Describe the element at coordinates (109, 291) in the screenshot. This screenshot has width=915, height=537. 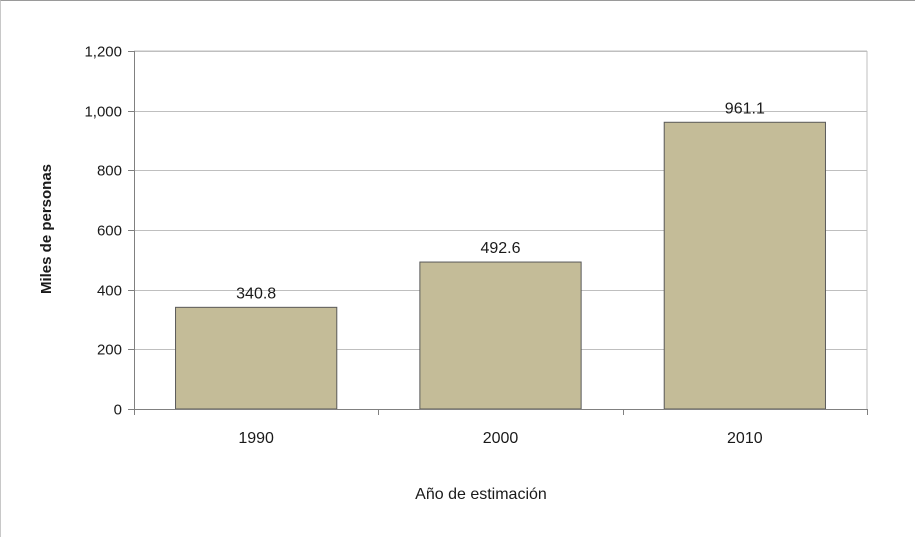
I see `y-tick-label: 400` at that location.